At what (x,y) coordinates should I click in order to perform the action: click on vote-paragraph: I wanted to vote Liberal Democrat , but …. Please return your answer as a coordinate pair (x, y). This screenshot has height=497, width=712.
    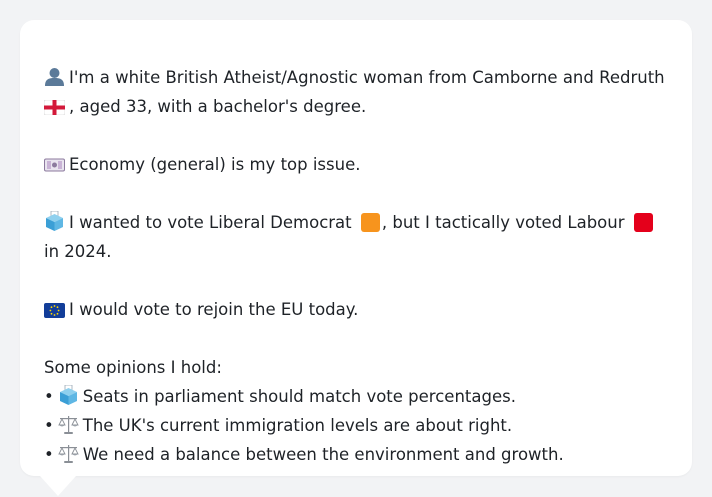
    Looking at the image, I should click on (356, 237).